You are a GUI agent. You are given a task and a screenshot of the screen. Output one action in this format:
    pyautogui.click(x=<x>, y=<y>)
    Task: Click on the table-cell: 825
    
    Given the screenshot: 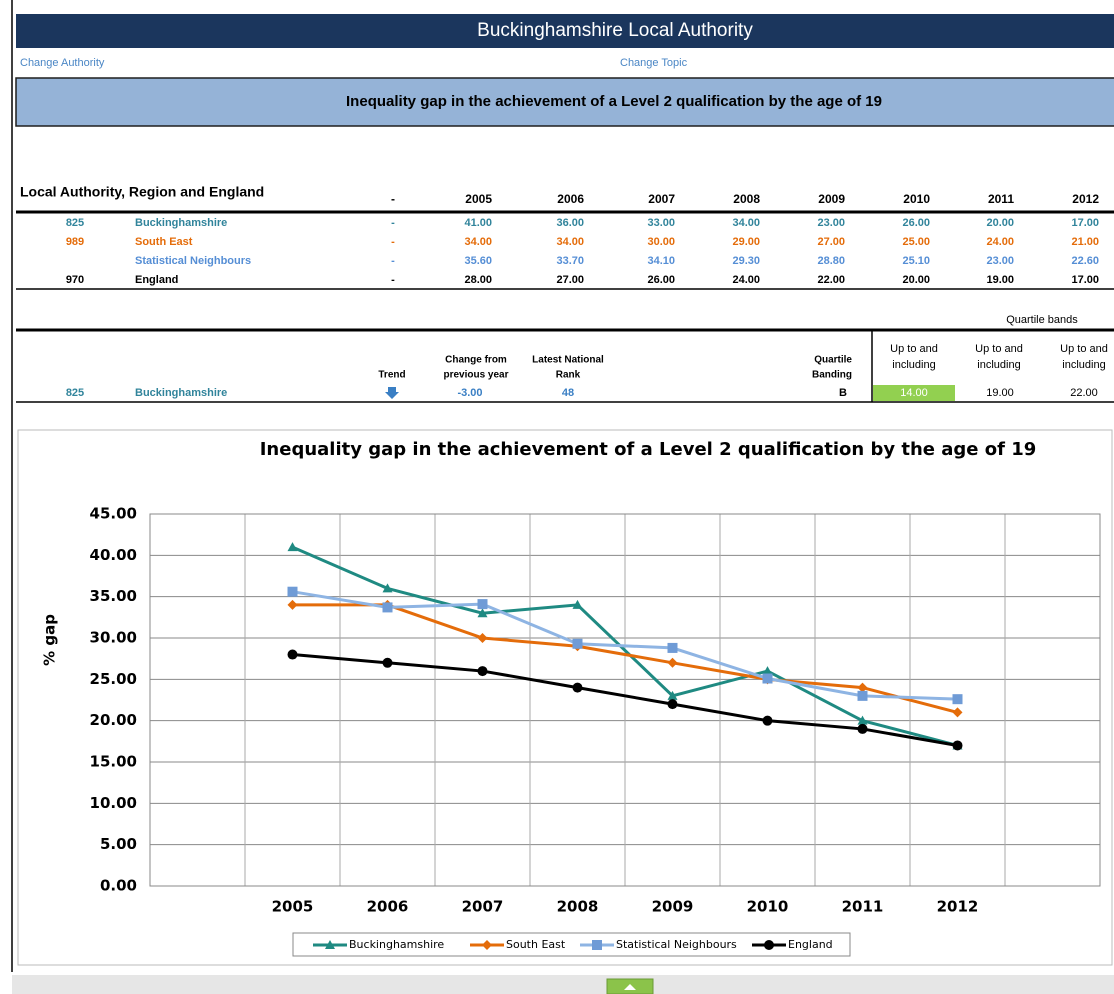 What is the action you would take?
    pyautogui.click(x=75, y=223)
    